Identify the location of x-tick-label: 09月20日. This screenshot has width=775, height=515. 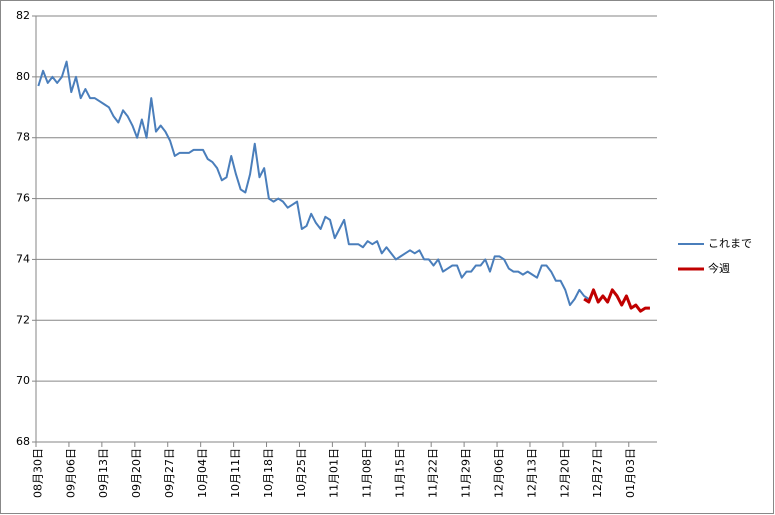
(136, 473).